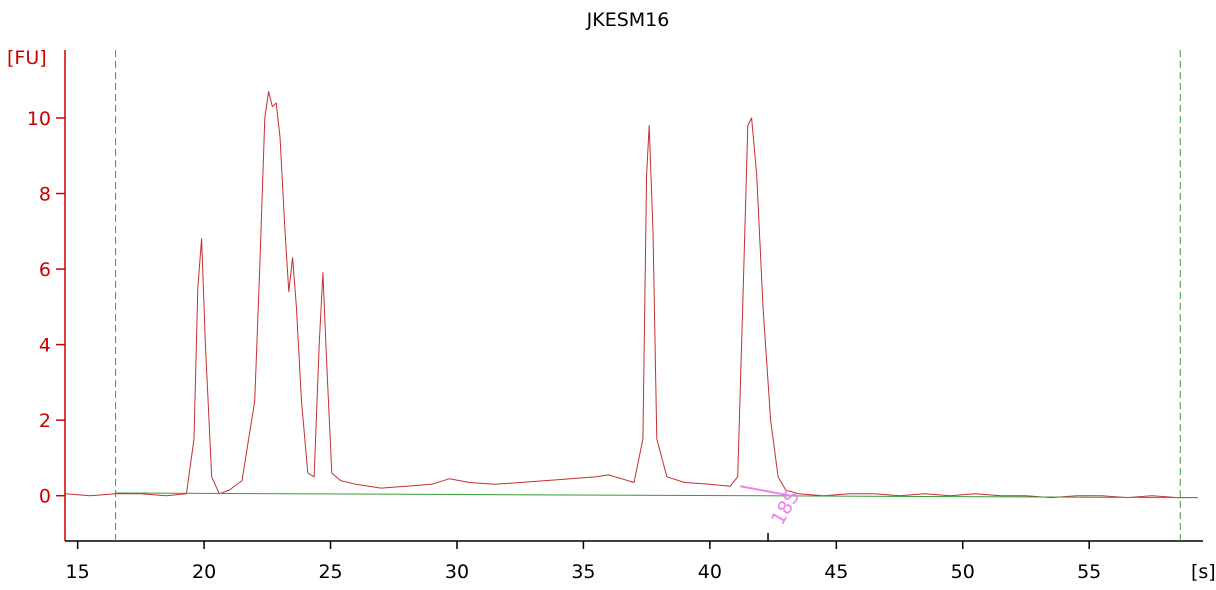 This screenshot has width=1216, height=590. I want to click on y-tick-label: 10, so click(39, 119).